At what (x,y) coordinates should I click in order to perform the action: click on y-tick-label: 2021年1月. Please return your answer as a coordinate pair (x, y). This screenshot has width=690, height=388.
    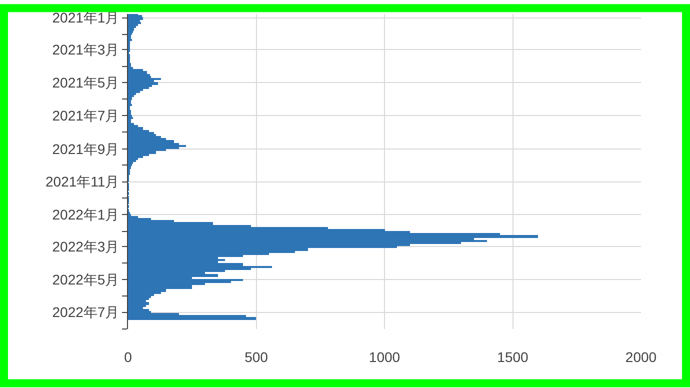
    Looking at the image, I should click on (86, 18).